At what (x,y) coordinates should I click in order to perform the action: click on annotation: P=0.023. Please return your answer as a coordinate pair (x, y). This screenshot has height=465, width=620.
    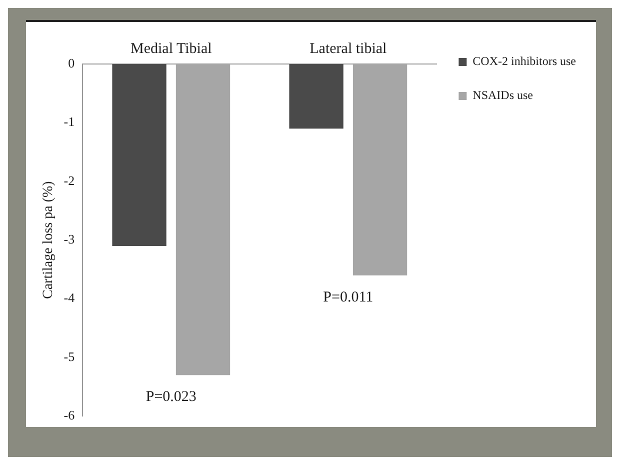
    Looking at the image, I should click on (171, 397).